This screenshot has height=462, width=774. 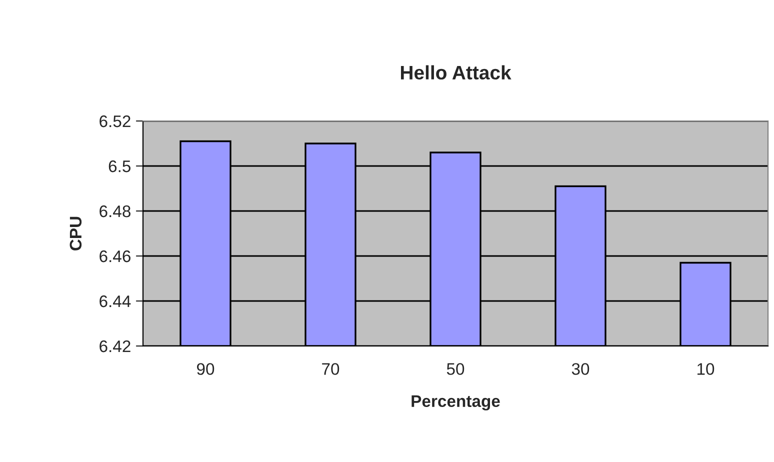 I want to click on x-tick-label: 10, so click(x=706, y=369).